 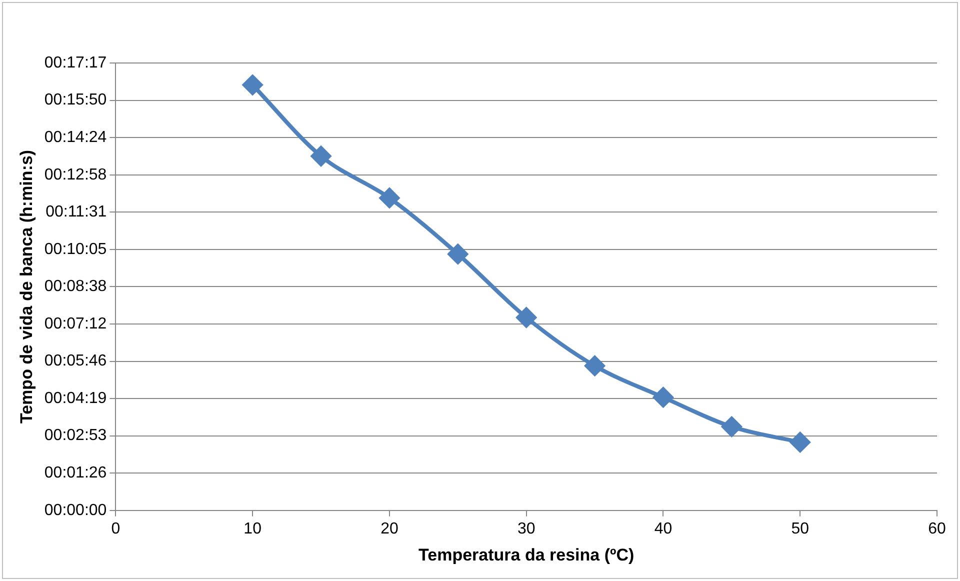 I want to click on x-tick-label: 40, so click(x=663, y=529).